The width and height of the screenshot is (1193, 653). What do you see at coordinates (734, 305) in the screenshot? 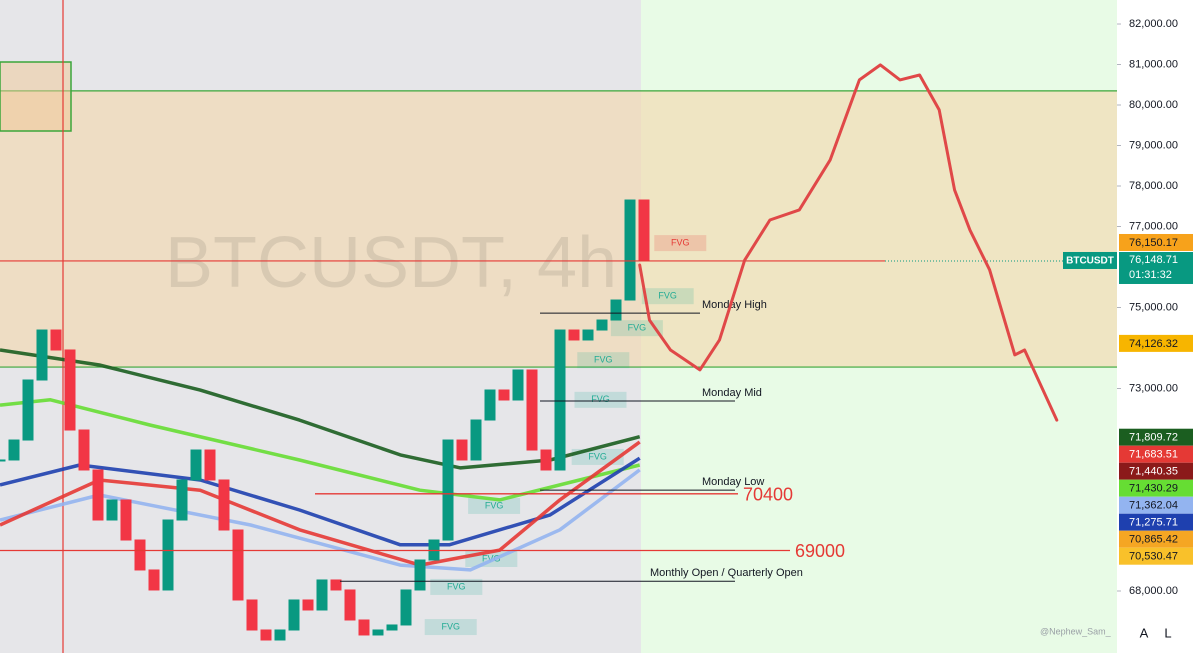
I see `level-label: Monday High` at bounding box center [734, 305].